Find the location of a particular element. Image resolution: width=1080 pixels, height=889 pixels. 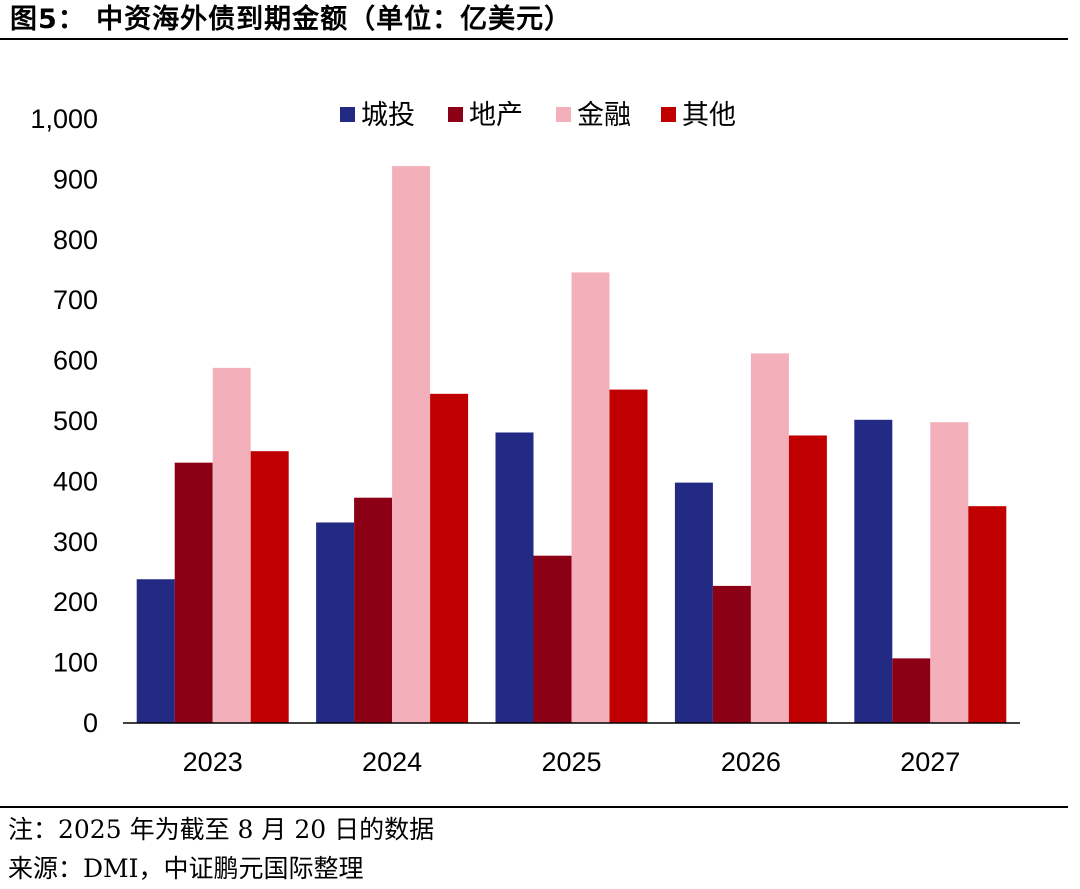

bar-2024-城投 is located at coordinates (335, 622).